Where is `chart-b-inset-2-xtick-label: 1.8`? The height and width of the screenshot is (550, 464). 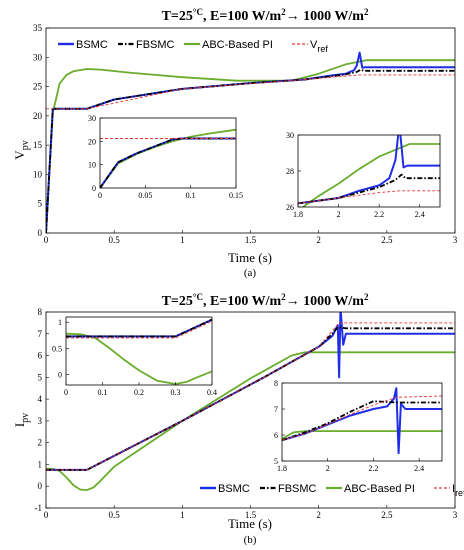
chart-b-inset-2-xtick-label: 1.8 is located at coordinates (282, 468).